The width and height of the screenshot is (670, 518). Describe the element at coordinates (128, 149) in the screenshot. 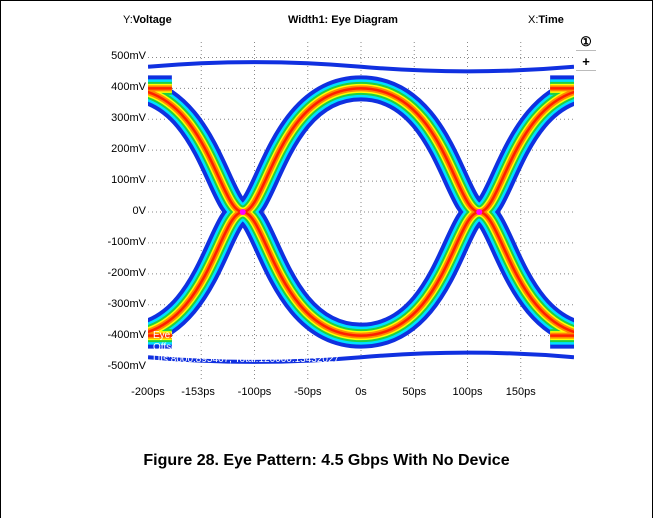

I see `y-tick-label: 200mV` at that location.